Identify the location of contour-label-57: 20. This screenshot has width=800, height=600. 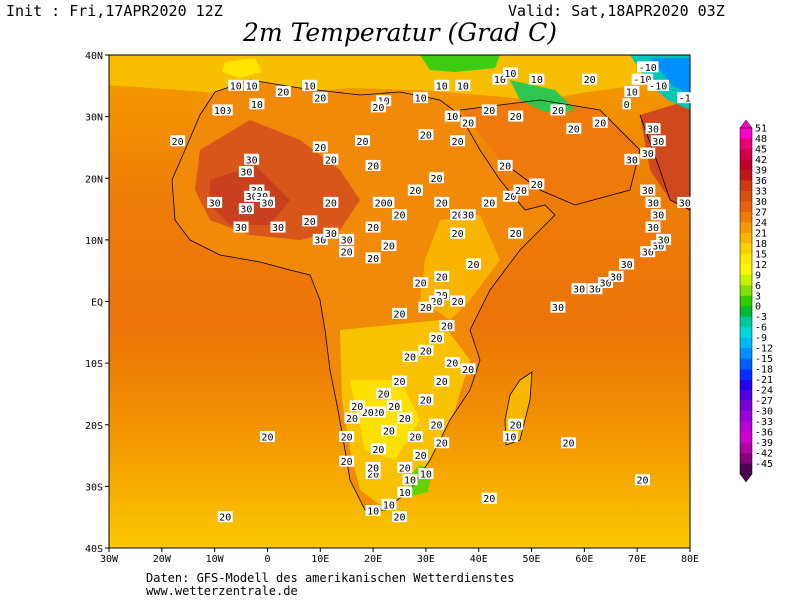
(510, 197).